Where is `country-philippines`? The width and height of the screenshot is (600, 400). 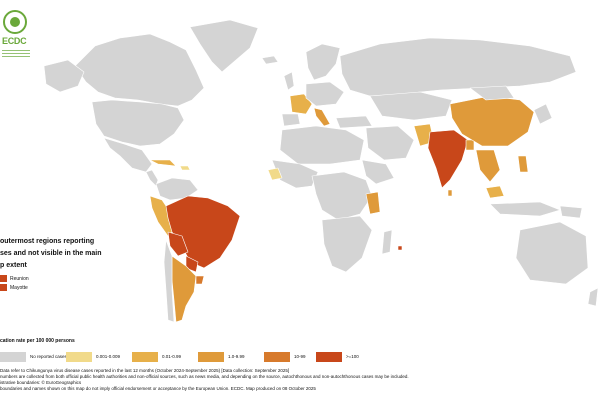
country-philippines is located at coordinates (523, 164).